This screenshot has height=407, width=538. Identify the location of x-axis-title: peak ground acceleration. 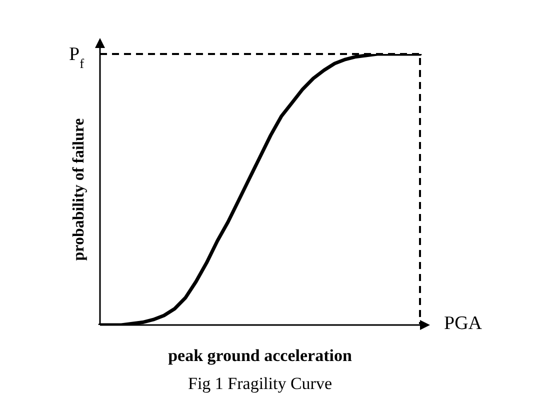
(260, 355).